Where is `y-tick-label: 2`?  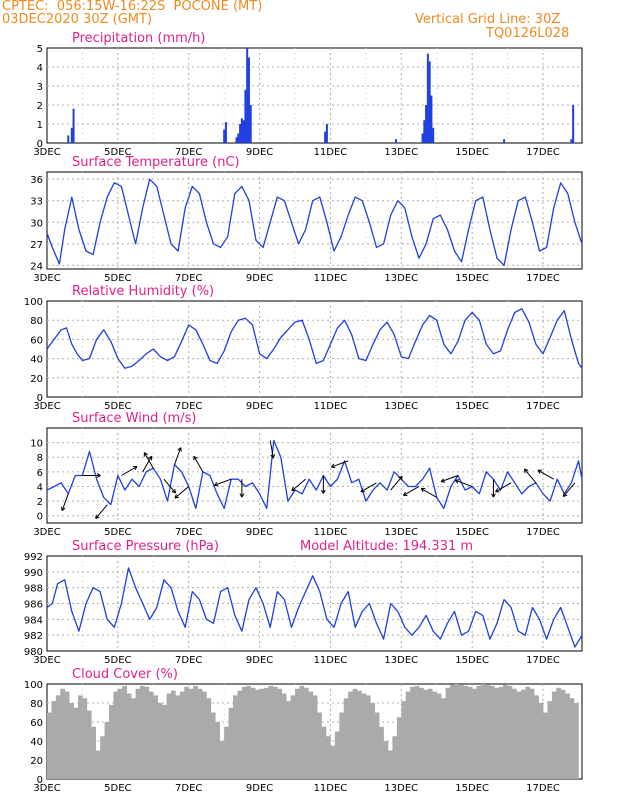
y-tick-label: 2 is located at coordinates (40, 106).